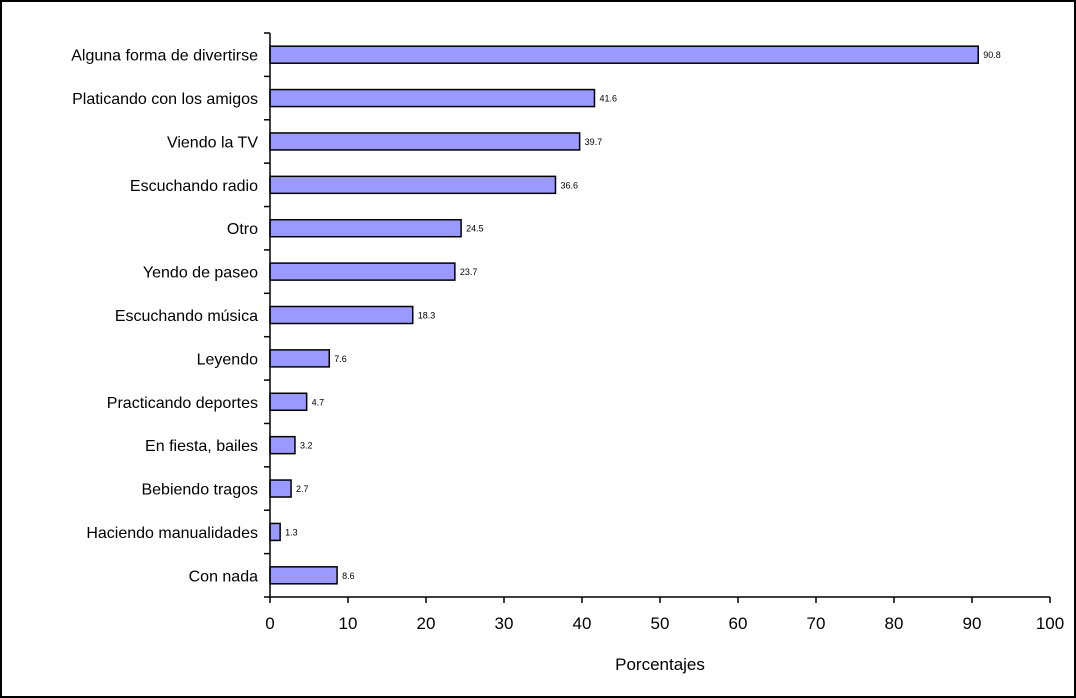 The width and height of the screenshot is (1076, 698). What do you see at coordinates (227, 359) in the screenshot?
I see `category-label: Leyendo` at bounding box center [227, 359].